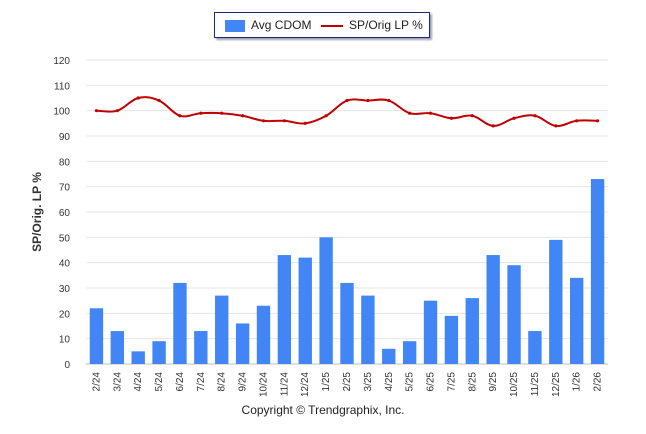  I want to click on y-tick-label: 0, so click(67, 365).